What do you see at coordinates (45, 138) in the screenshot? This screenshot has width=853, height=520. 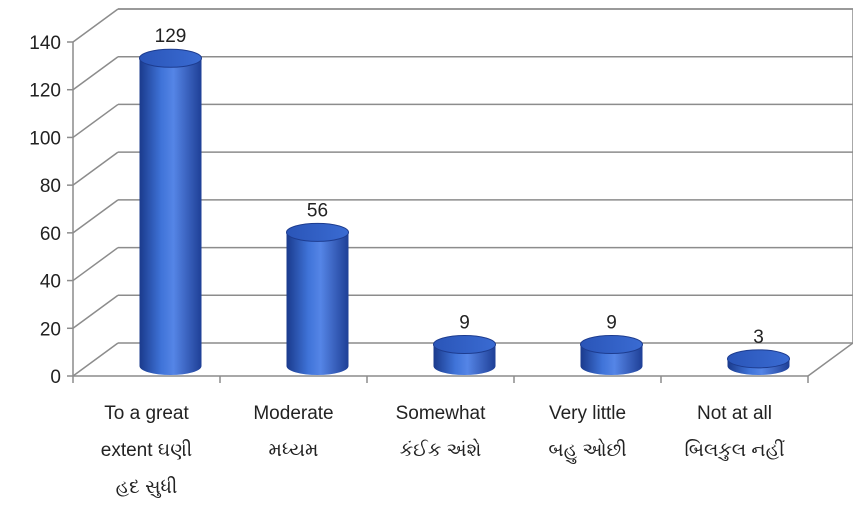 I see `y-tick-label: 100` at bounding box center [45, 138].